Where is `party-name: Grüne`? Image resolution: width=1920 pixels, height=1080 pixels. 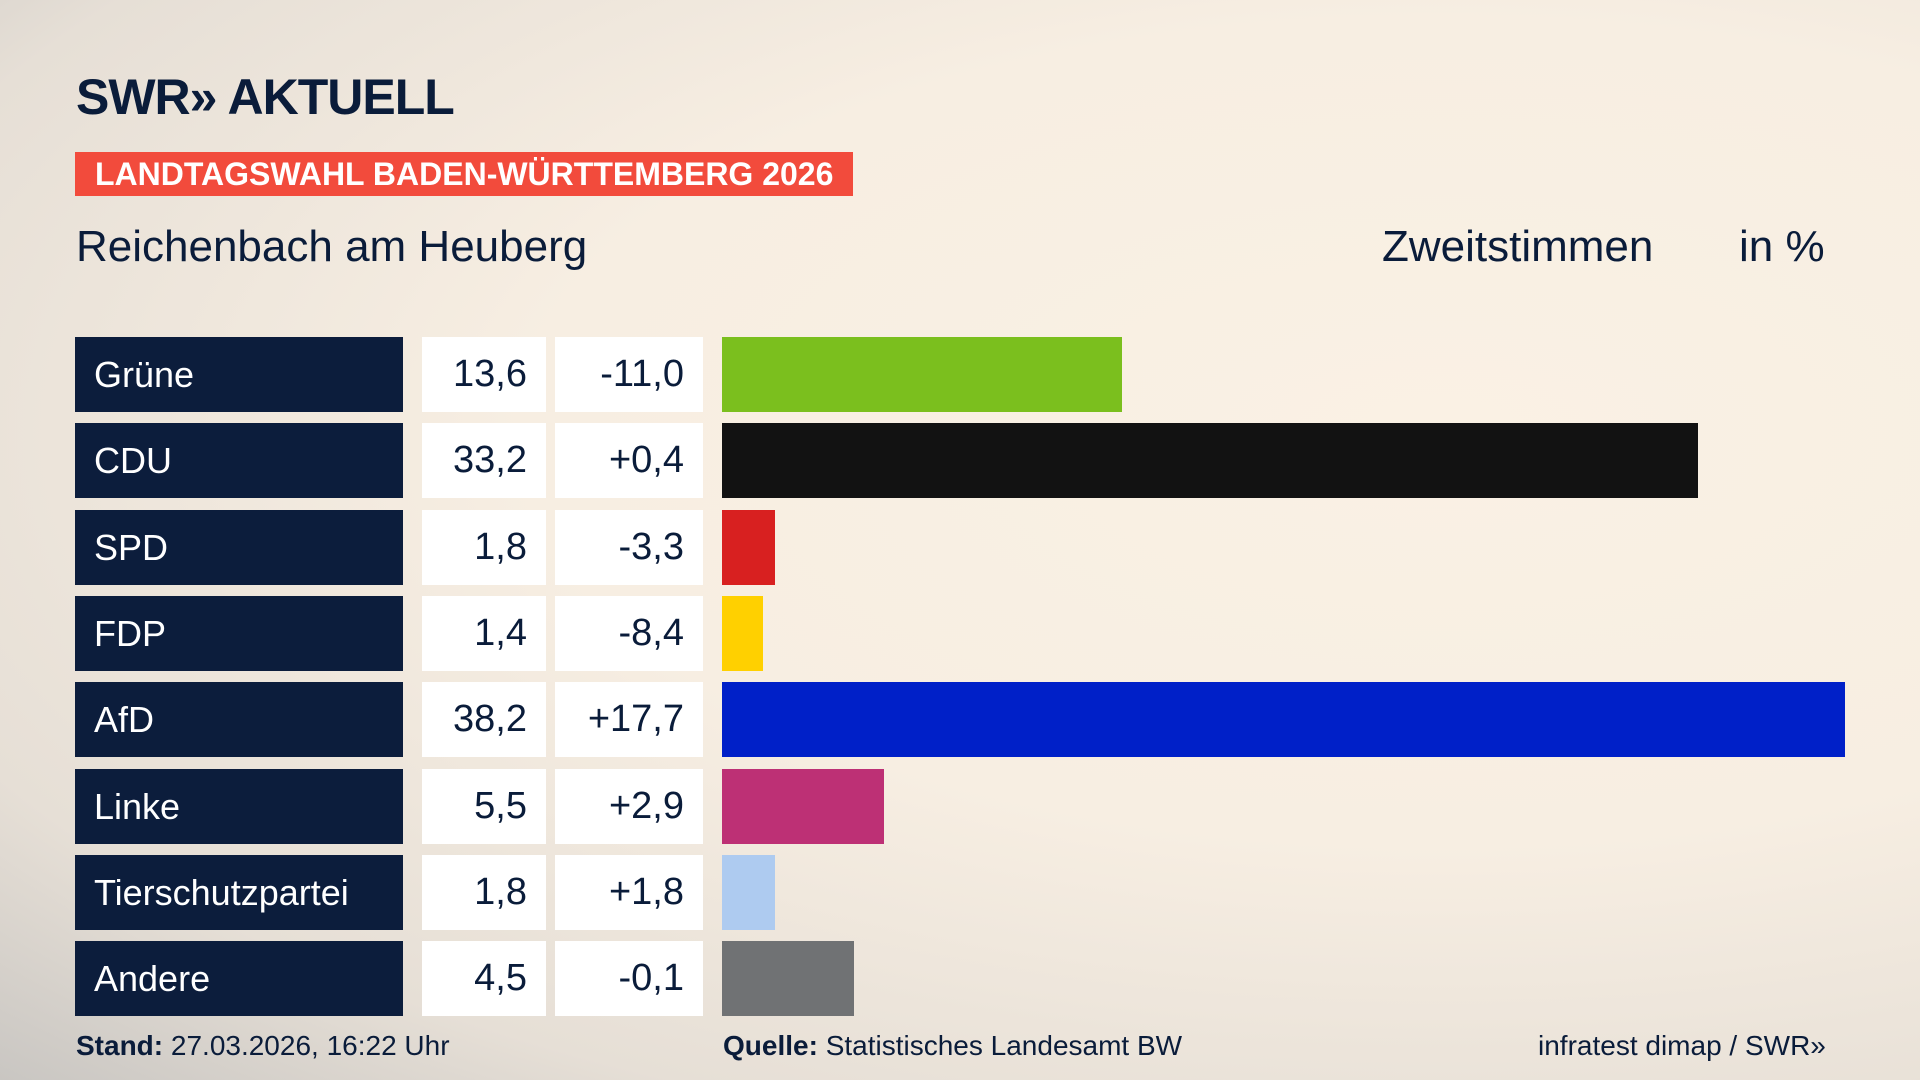 party-name: Grüne is located at coordinates (239, 374).